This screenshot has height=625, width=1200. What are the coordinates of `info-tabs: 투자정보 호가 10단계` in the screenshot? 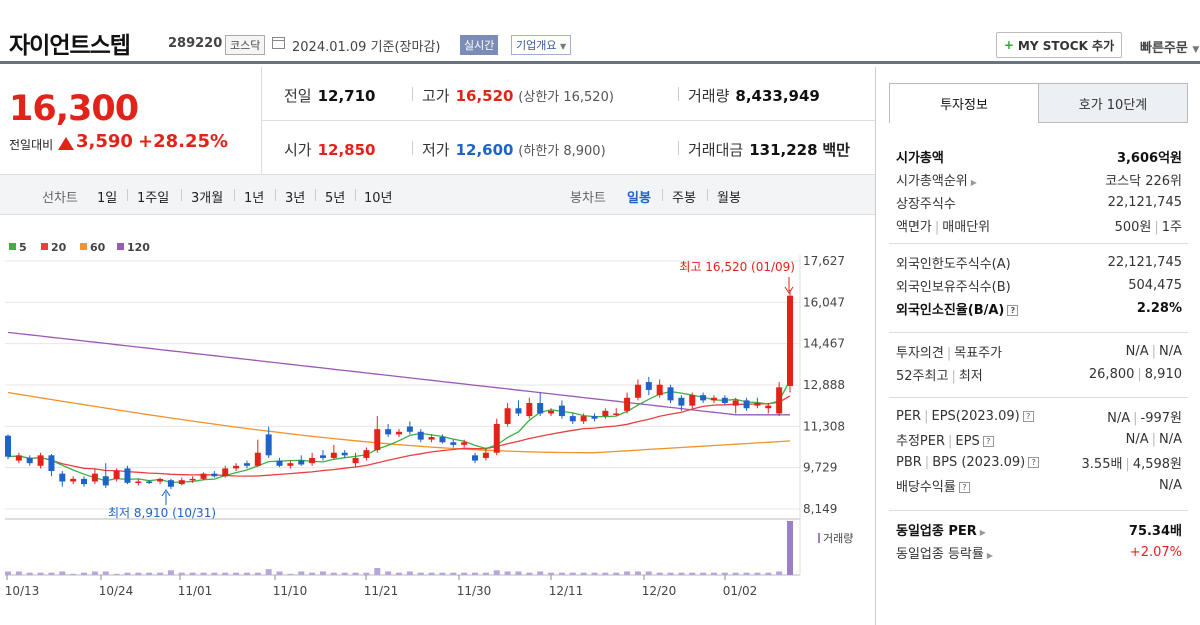 It's located at (1038, 103).